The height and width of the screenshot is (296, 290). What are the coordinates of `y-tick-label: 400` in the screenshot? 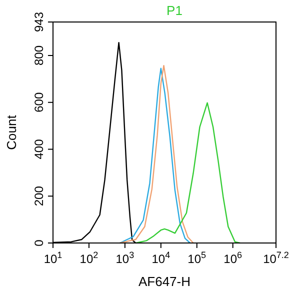 It's located at (39, 149).